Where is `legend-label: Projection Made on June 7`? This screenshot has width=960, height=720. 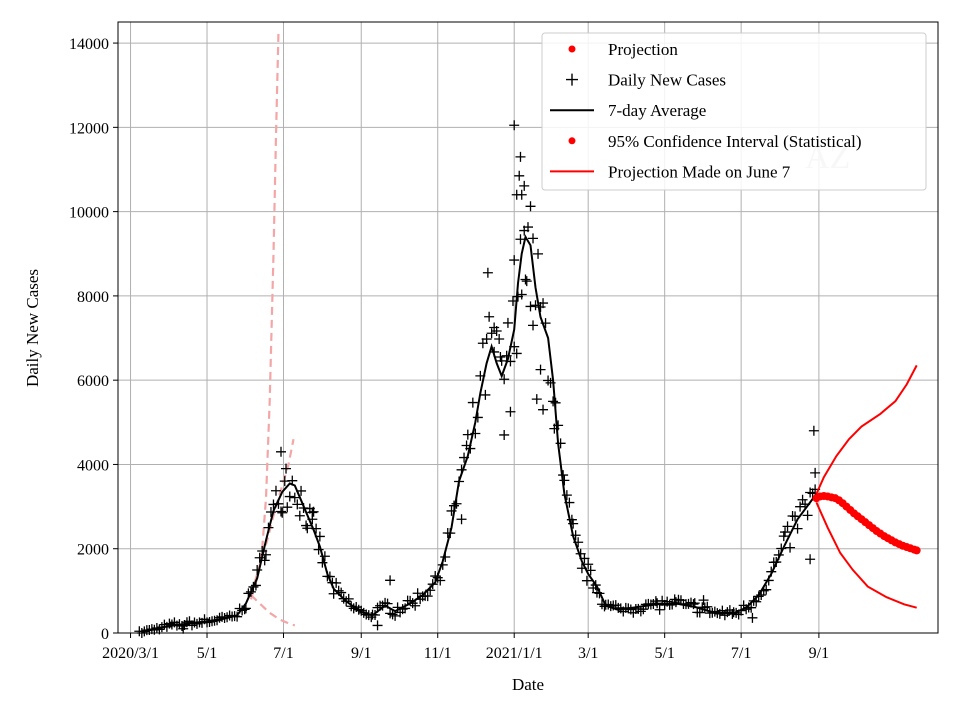 legend-label: Projection Made on June 7 is located at coordinates (699, 171).